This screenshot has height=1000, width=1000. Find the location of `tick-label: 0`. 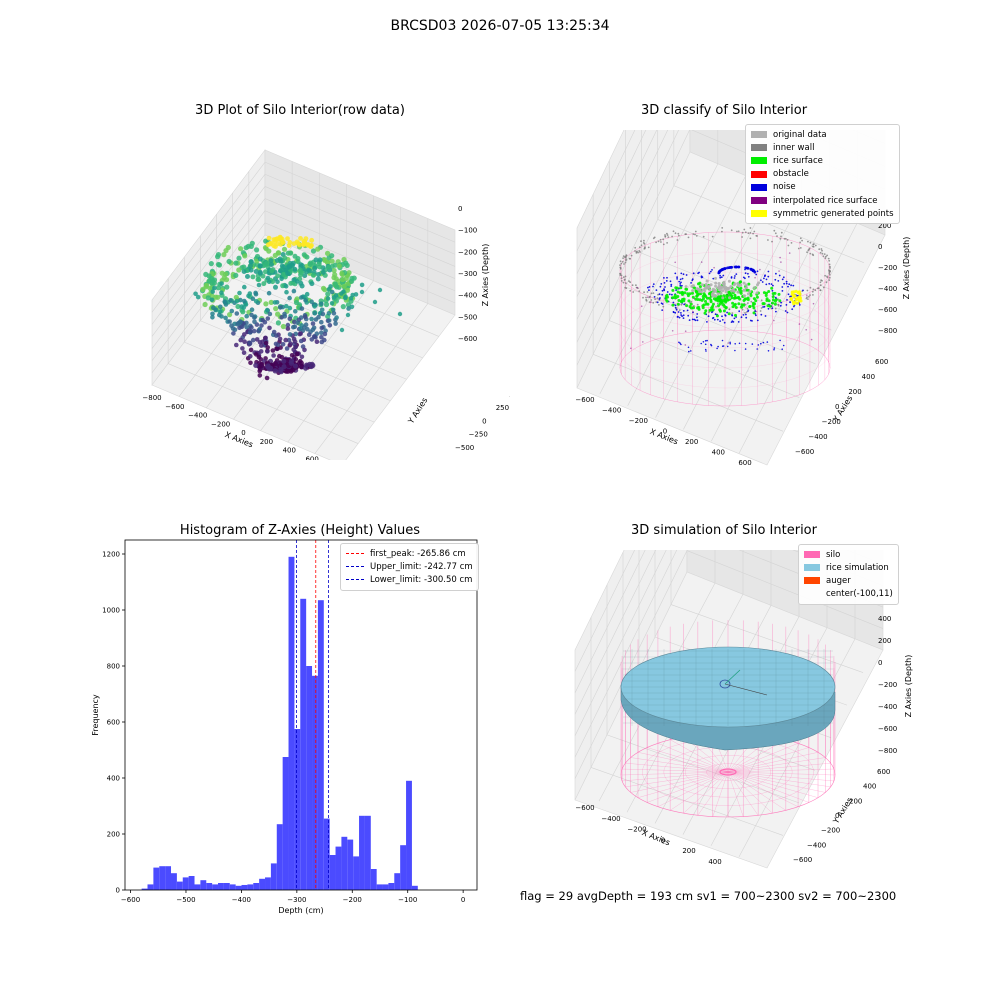

tick-label: 0 is located at coordinates (880, 663).